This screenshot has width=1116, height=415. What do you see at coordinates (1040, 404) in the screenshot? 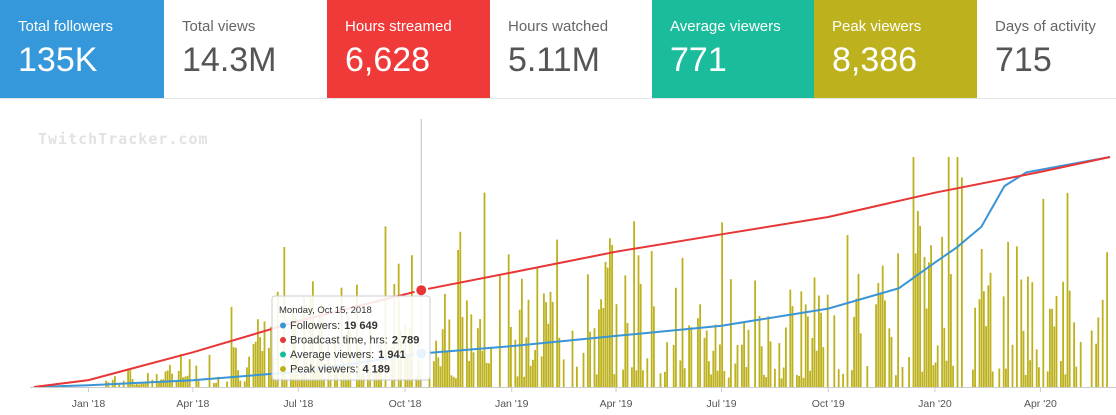
I see `x-tick-label: Apr '20` at bounding box center [1040, 404].